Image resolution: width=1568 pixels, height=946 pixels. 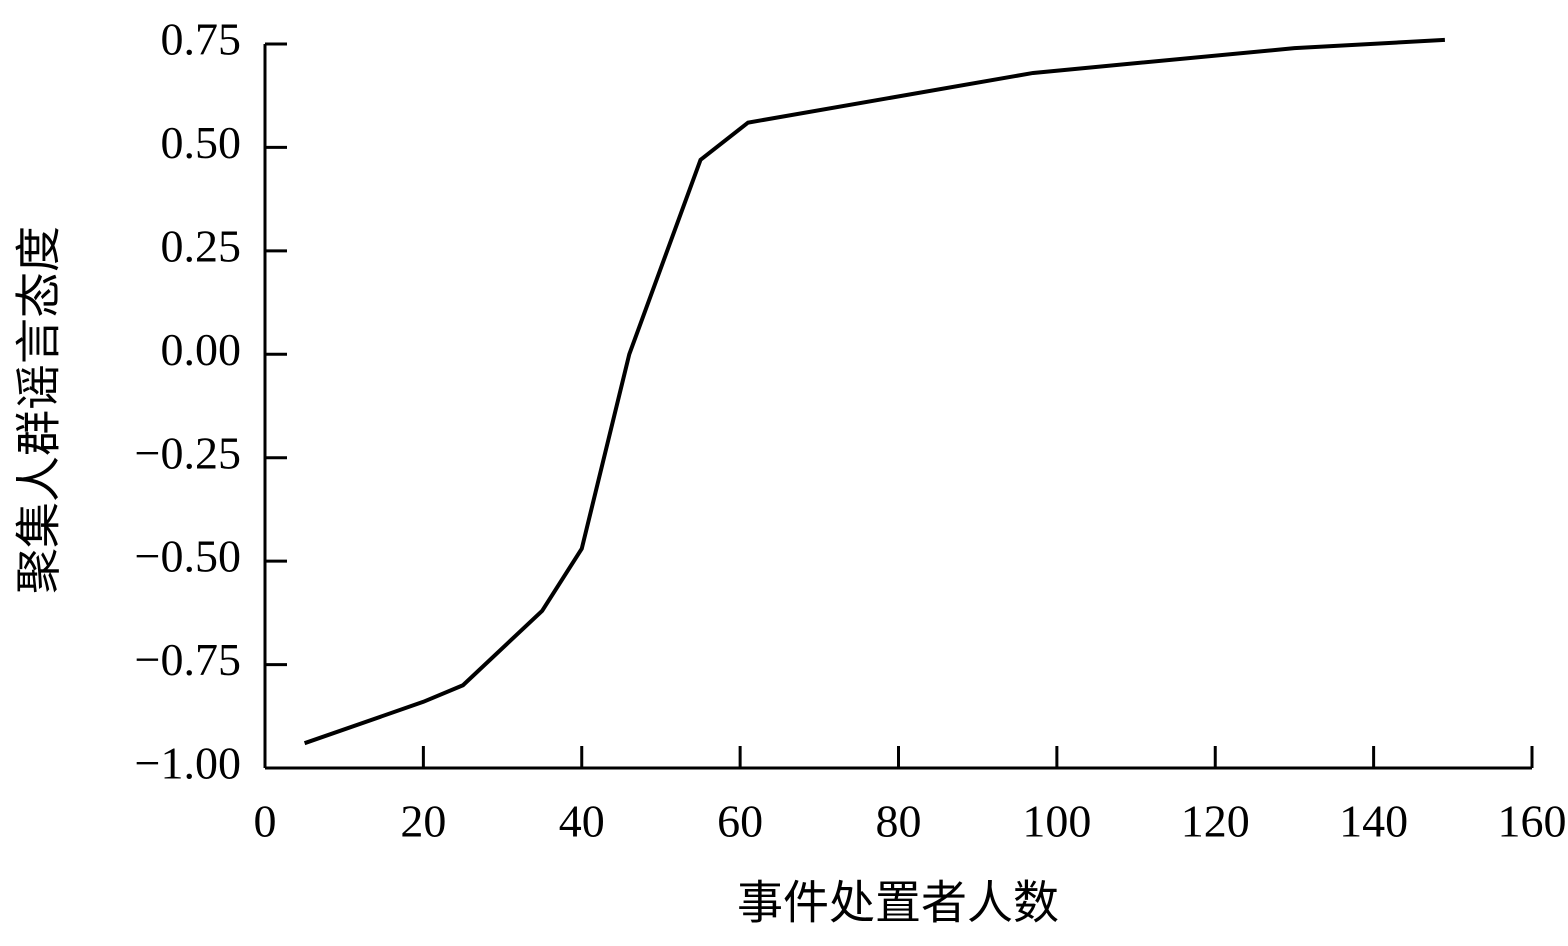 What do you see at coordinates (582, 821) in the screenshot?
I see `x-tick-label: 40` at bounding box center [582, 821].